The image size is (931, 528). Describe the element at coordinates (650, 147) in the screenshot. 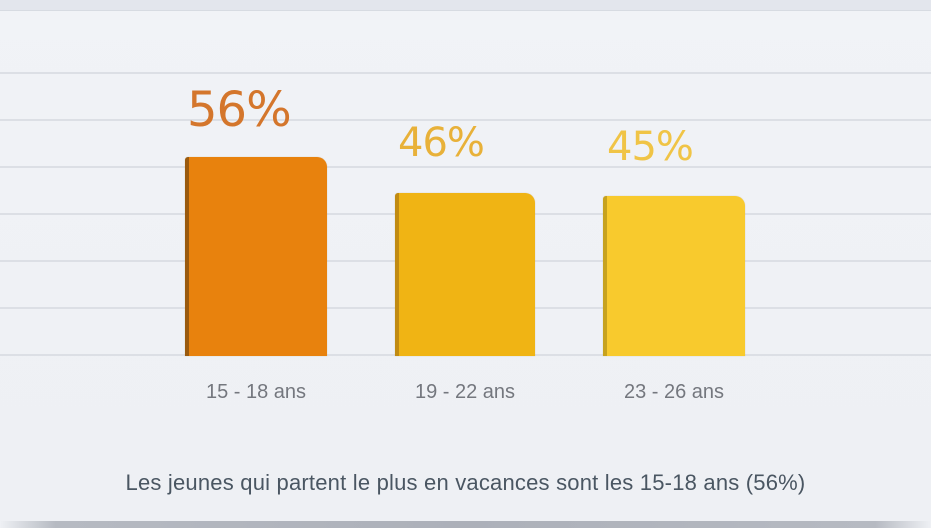

I see `value-label-23-26ans: 45%` at that location.